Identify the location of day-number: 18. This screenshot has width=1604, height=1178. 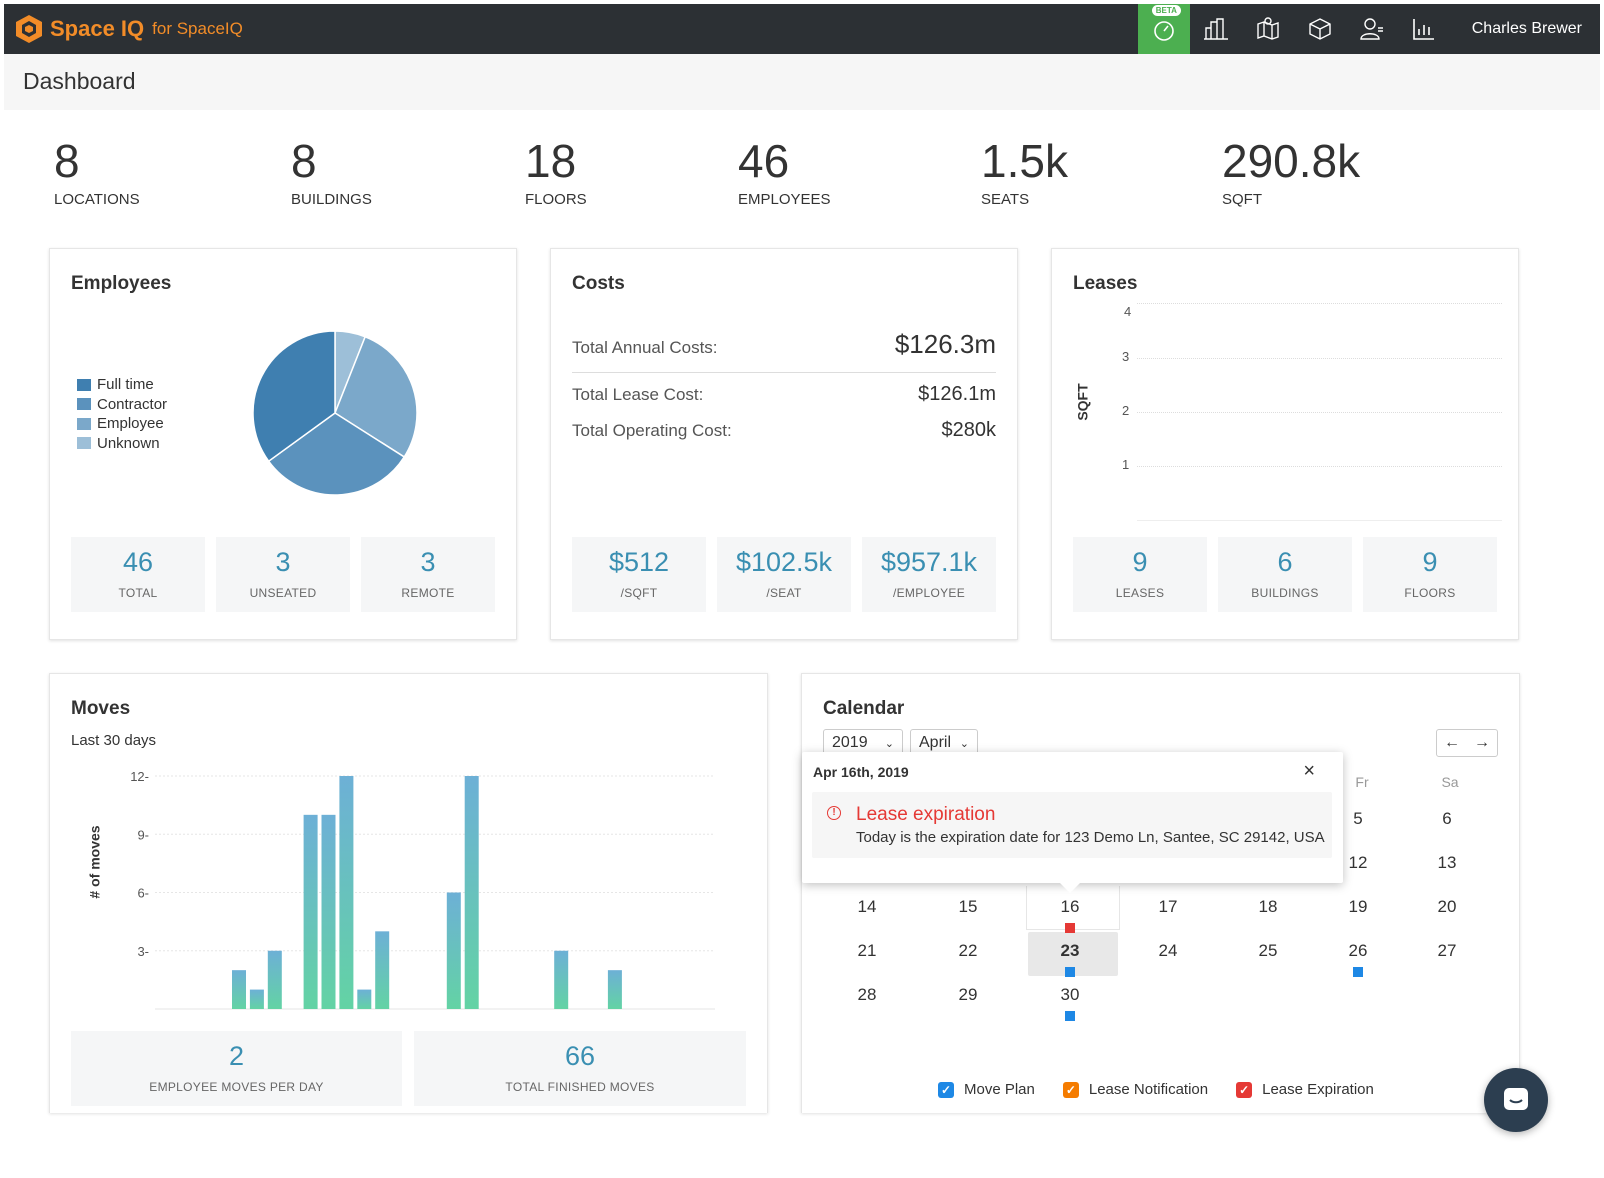
(1268, 906).